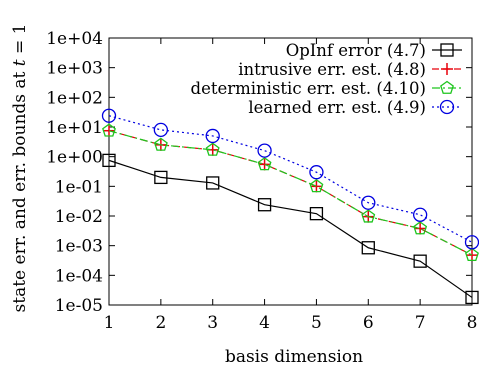 This screenshot has width=479, height=371. What do you see at coordinates (74, 98) in the screenshot?
I see `y-tick-label: 1e+02` at bounding box center [74, 98].